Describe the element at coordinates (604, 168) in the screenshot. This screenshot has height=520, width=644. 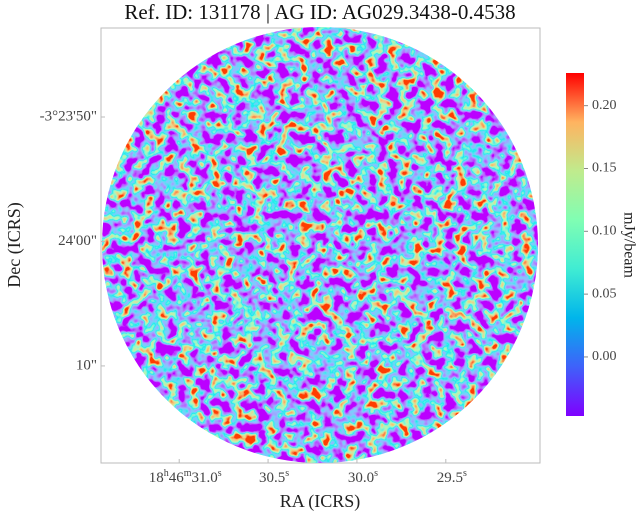
I see `colorbar-tick-label: 0.15` at that location.